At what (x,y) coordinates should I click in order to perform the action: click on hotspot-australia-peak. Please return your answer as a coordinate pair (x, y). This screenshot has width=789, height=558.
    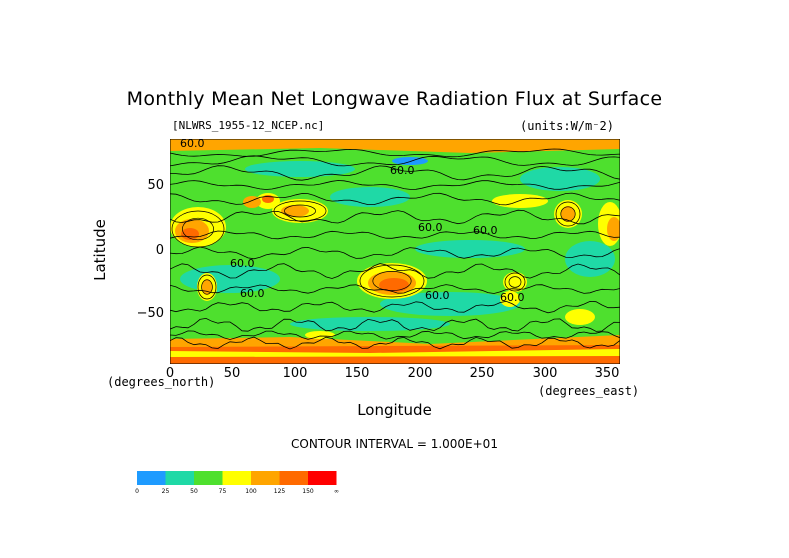
    Looking at the image, I should click on (394, 285).